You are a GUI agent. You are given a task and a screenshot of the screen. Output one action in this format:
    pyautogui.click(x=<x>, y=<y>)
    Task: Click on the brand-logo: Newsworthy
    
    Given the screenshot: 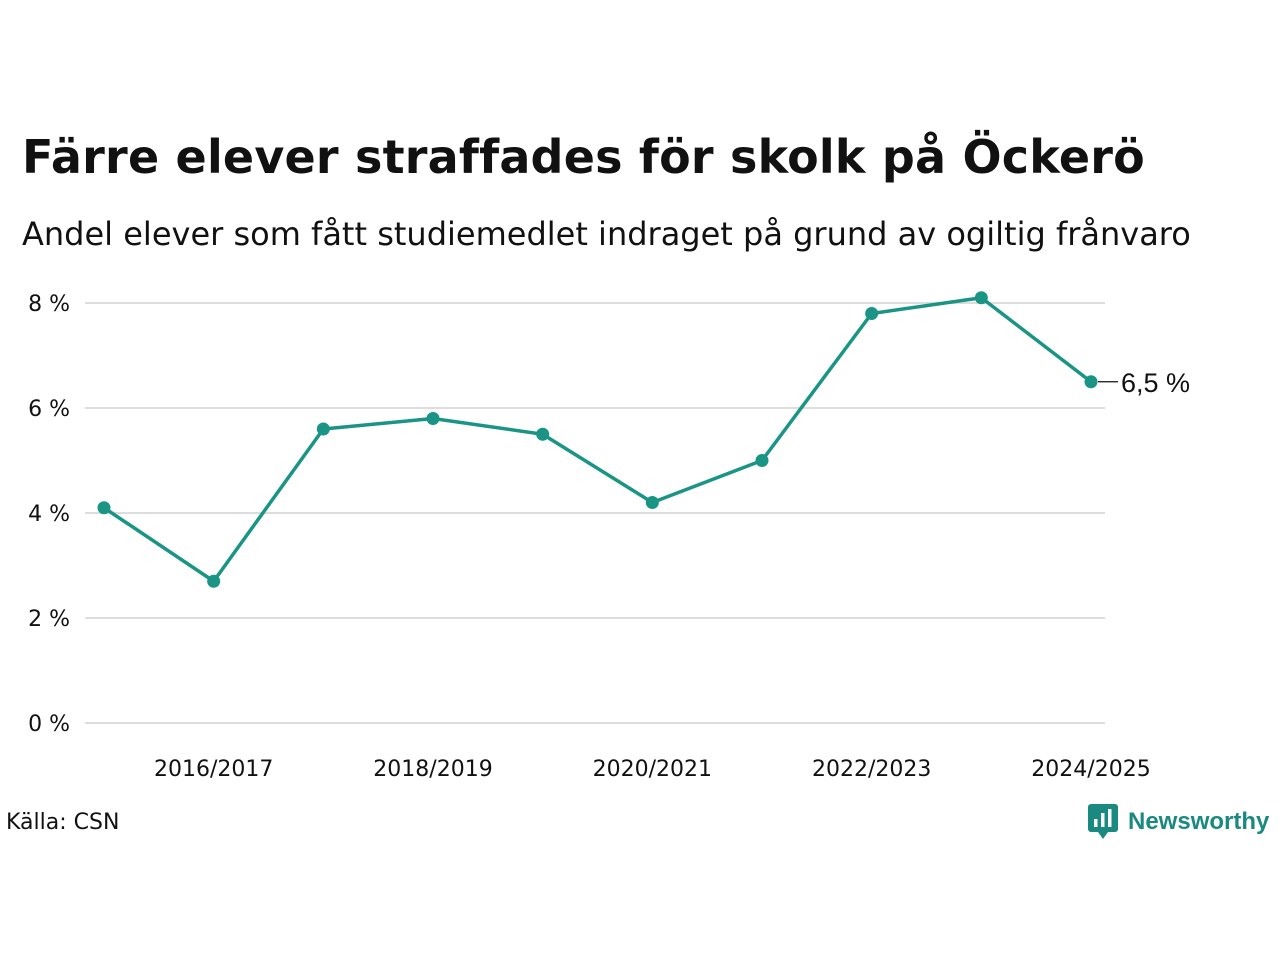 What is the action you would take?
    pyautogui.click(x=1178, y=822)
    